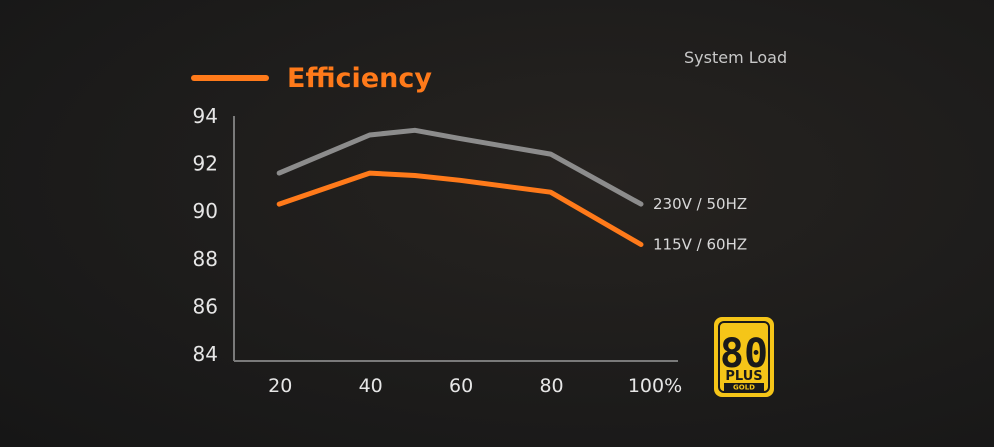 This screenshot has height=447, width=994. Describe the element at coordinates (280, 386) in the screenshot. I see `x-tick-20: 20` at that location.